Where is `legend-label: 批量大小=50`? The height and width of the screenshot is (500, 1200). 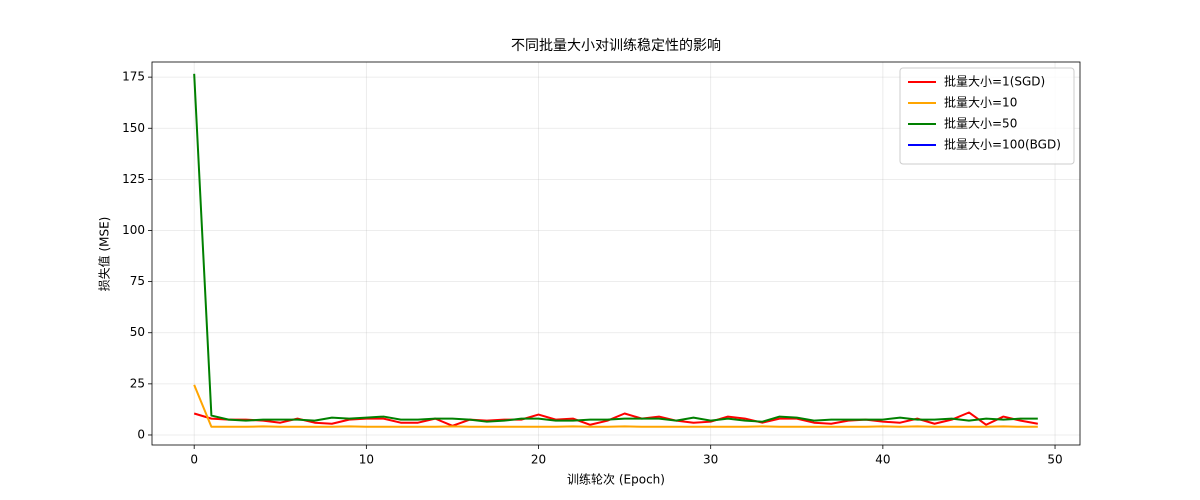 legend-label: 批量大小=50 is located at coordinates (980, 123).